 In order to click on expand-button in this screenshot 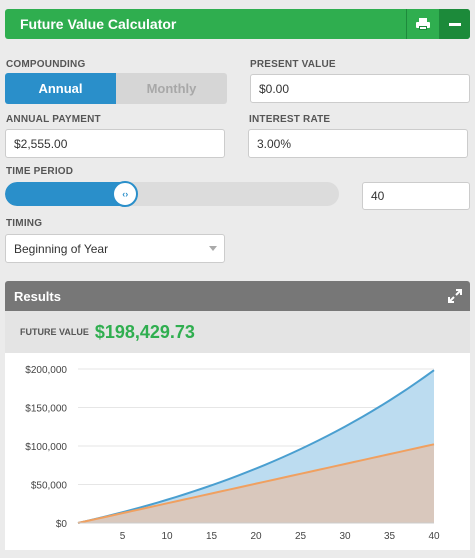, I will do `click(455, 296)`.